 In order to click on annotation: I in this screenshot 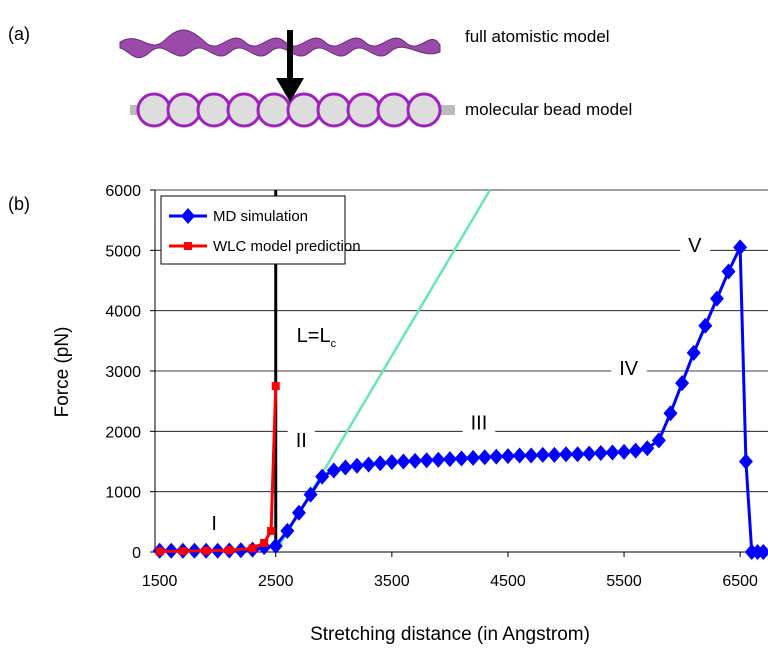, I will do `click(214, 524)`.